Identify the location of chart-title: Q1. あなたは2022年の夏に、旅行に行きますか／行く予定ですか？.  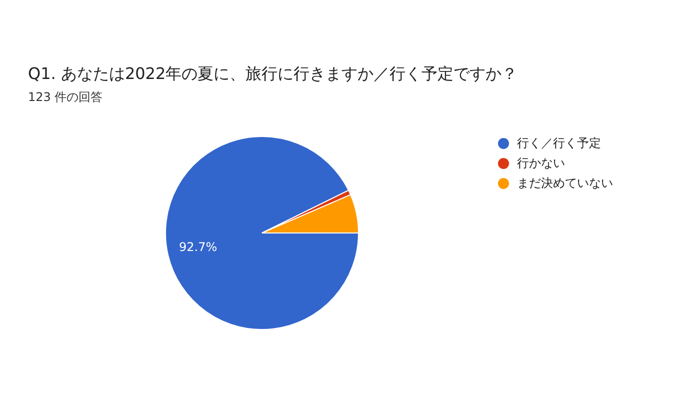
(273, 74).